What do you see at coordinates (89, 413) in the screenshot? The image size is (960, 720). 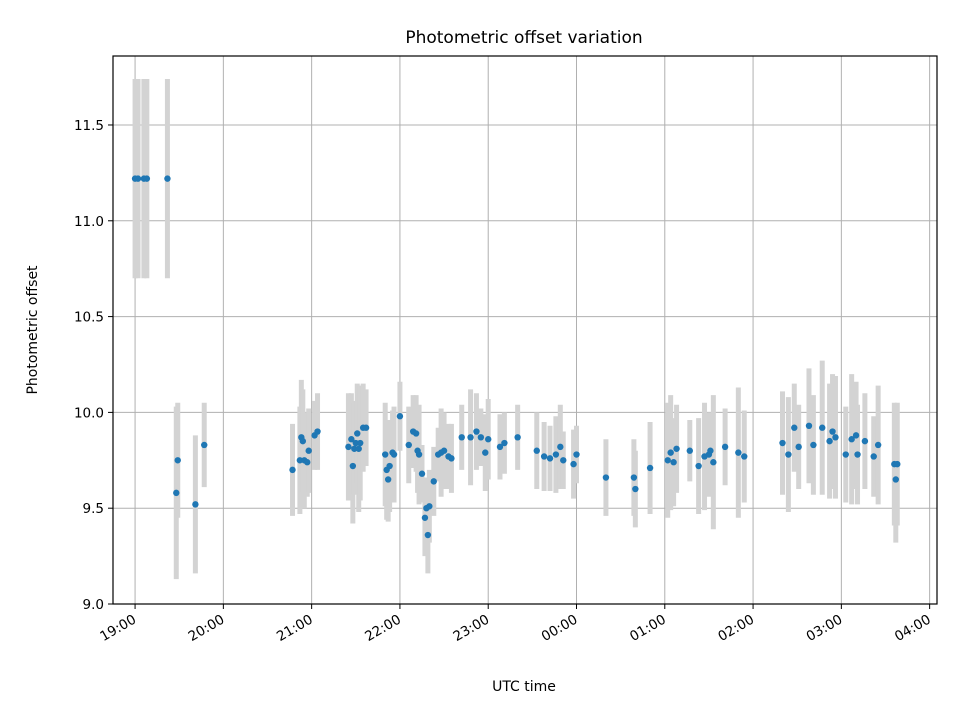 I see `y-tick-label: 10.0` at bounding box center [89, 413].